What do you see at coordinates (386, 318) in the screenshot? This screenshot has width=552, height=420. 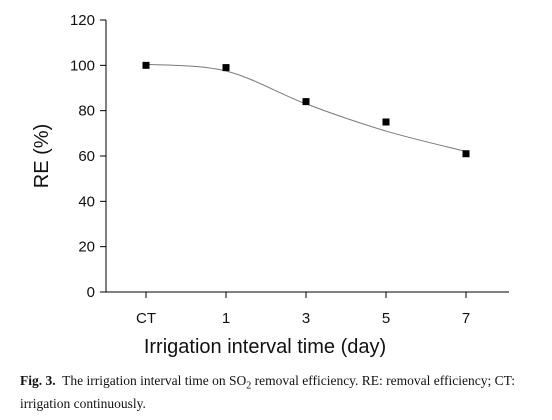 I see `x-tick-label: 5` at bounding box center [386, 318].